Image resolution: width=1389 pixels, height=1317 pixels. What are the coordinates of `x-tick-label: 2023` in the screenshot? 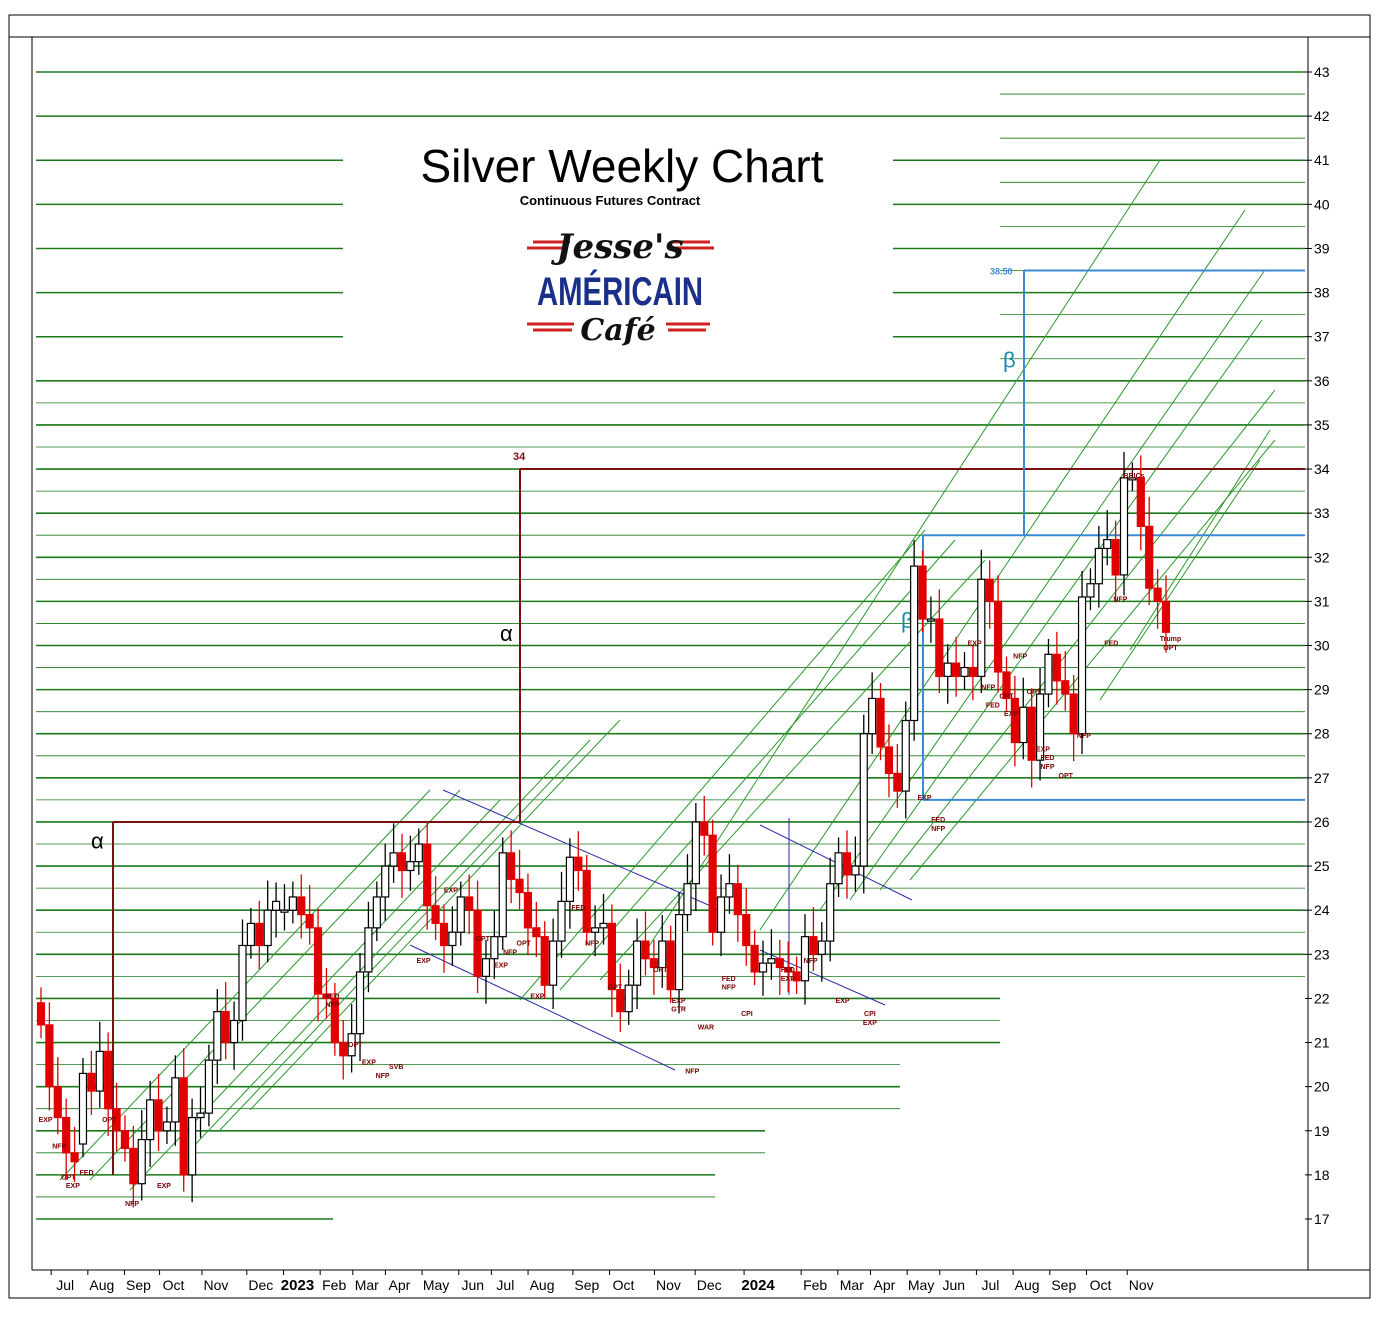 It's located at (297, 1285).